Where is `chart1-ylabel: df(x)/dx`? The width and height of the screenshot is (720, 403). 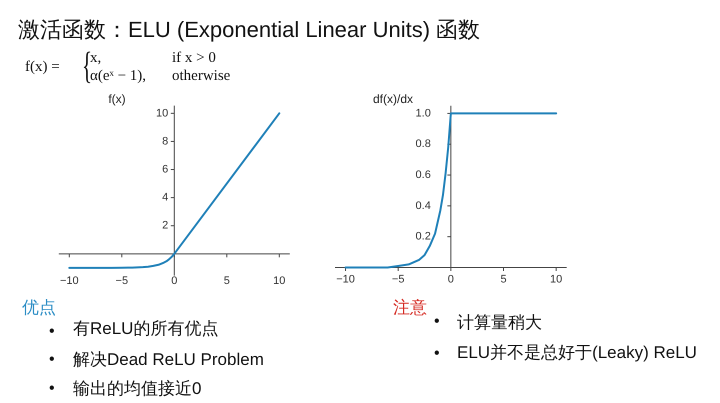 chart1-ylabel: df(x)/dx is located at coordinates (393, 99).